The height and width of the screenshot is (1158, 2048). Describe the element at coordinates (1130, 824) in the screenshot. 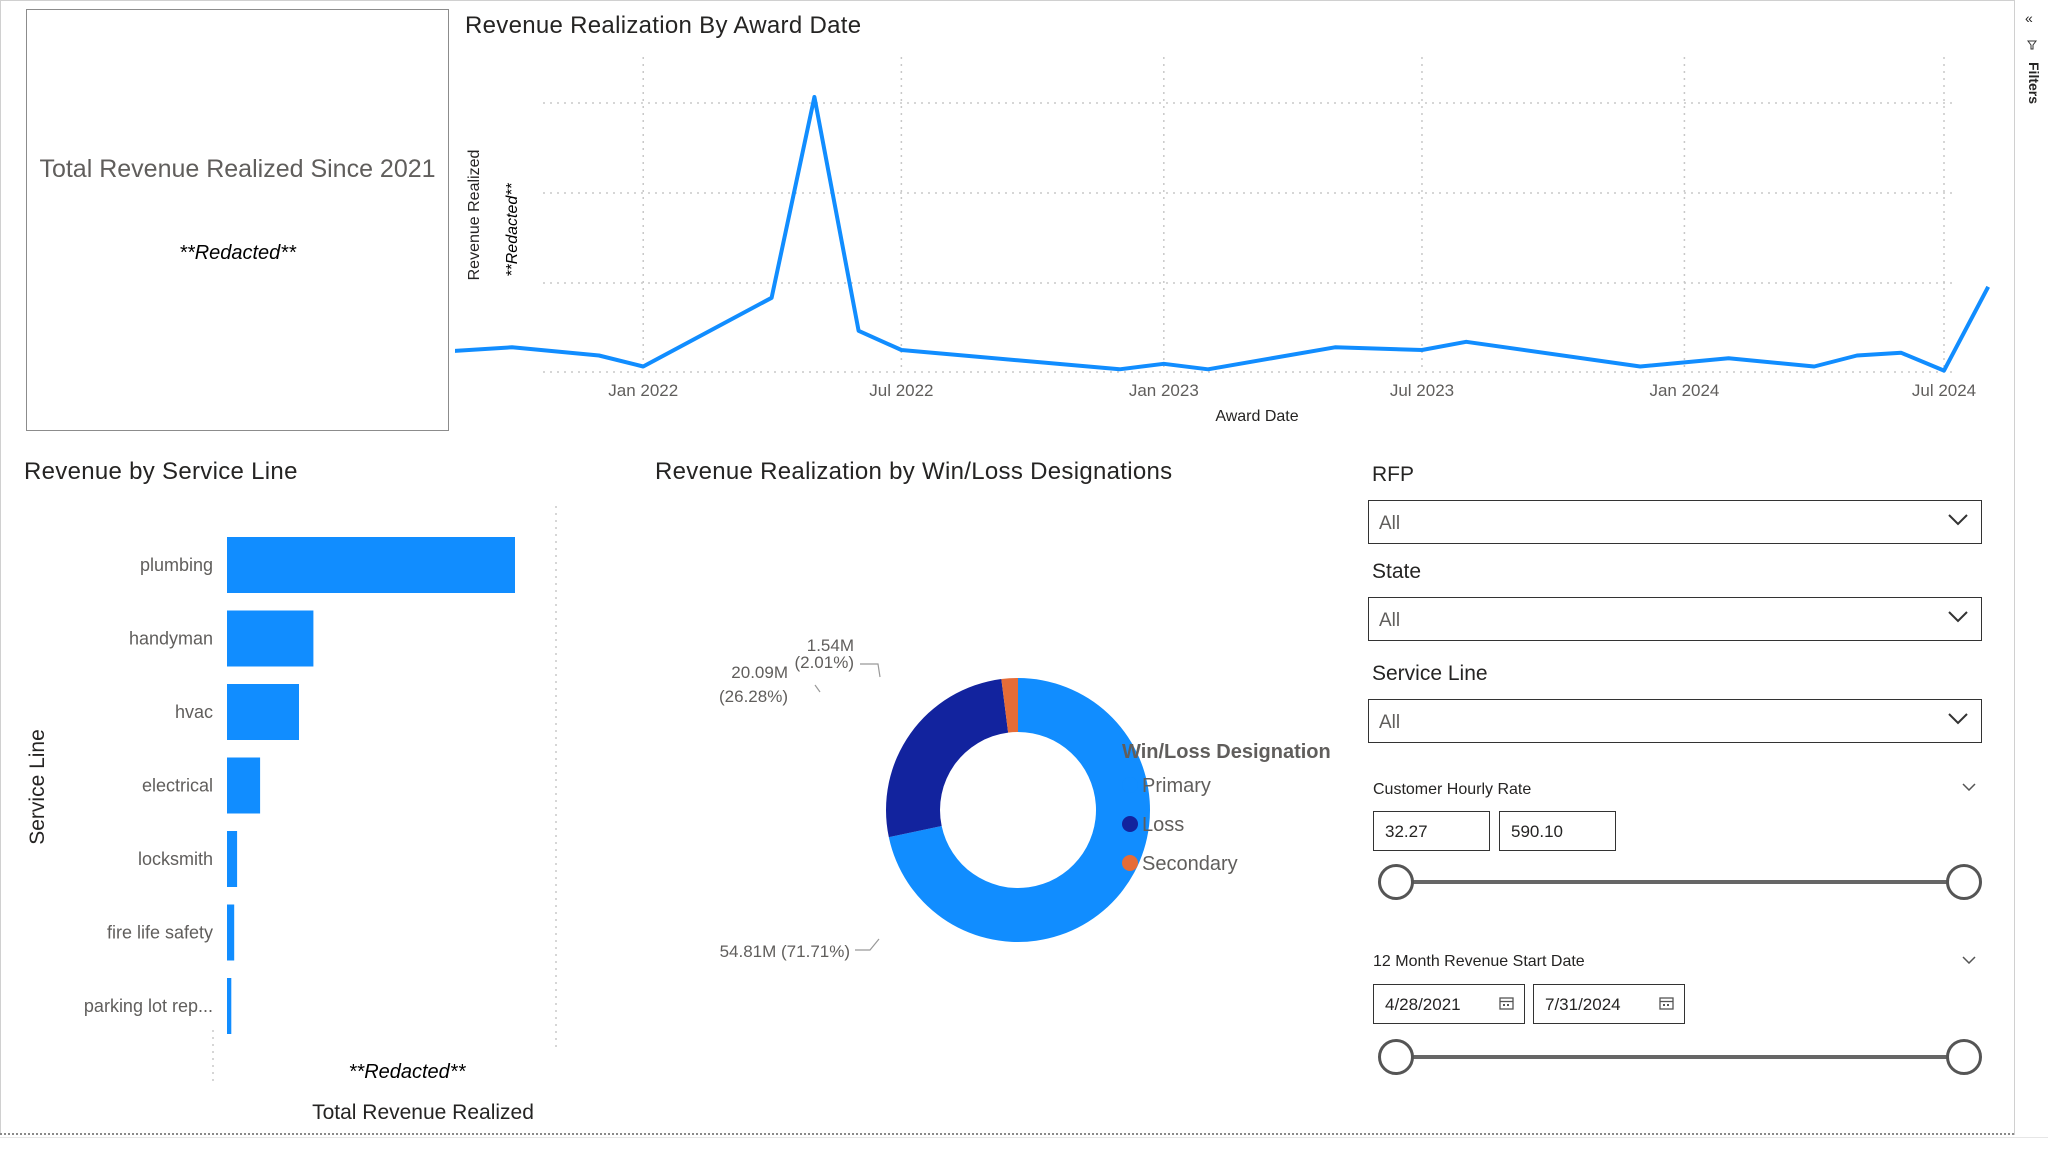

I see `legend-marker-loss` at that location.